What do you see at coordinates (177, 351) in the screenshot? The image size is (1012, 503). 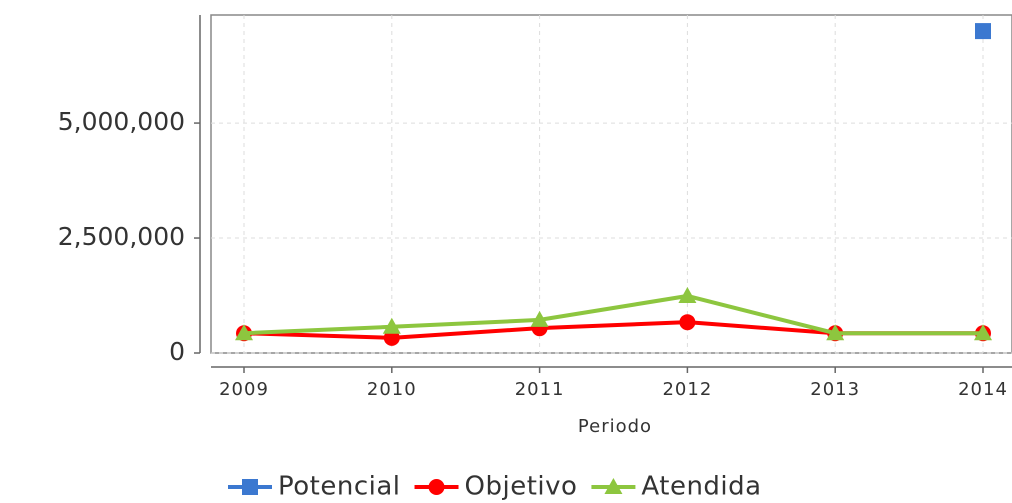 I see `y-tick-label: 0` at bounding box center [177, 351].